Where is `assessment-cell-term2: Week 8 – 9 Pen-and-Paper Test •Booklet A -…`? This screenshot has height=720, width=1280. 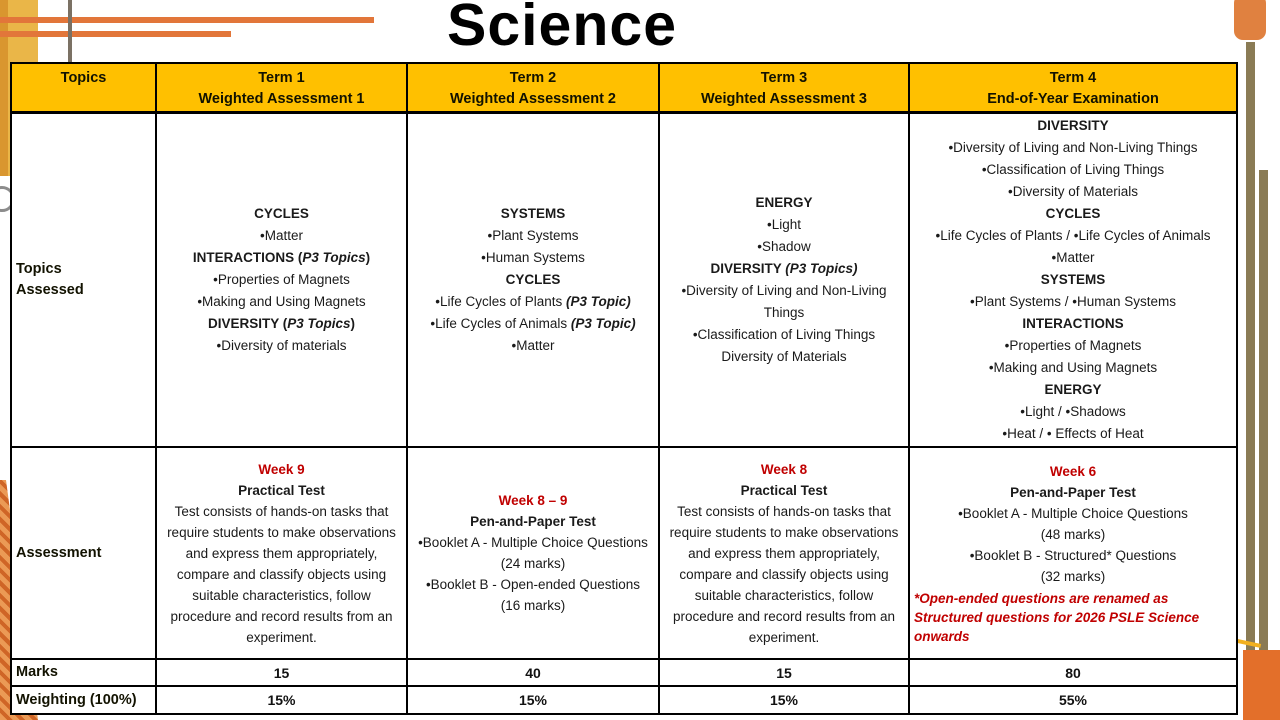 assessment-cell-term2: Week 8 – 9 Pen-and-Paper Test •Booklet A -… is located at coordinates (533, 553).